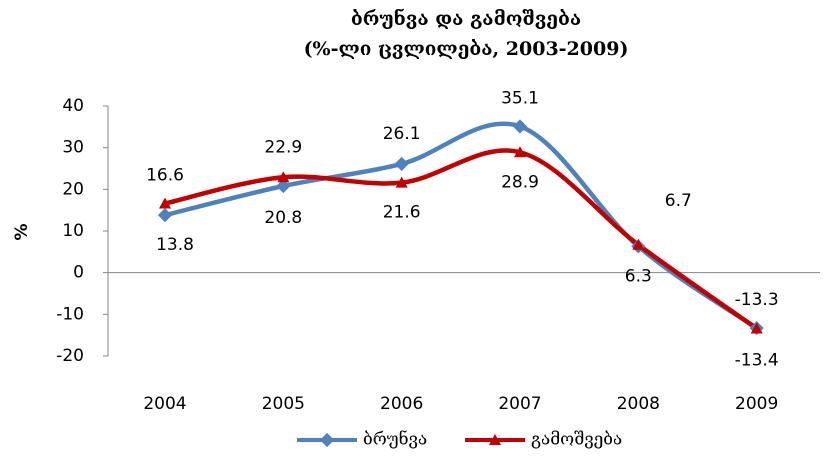 Image resolution: width=829 pixels, height=463 pixels. I want to click on y-tick-label: 30, so click(73, 148).